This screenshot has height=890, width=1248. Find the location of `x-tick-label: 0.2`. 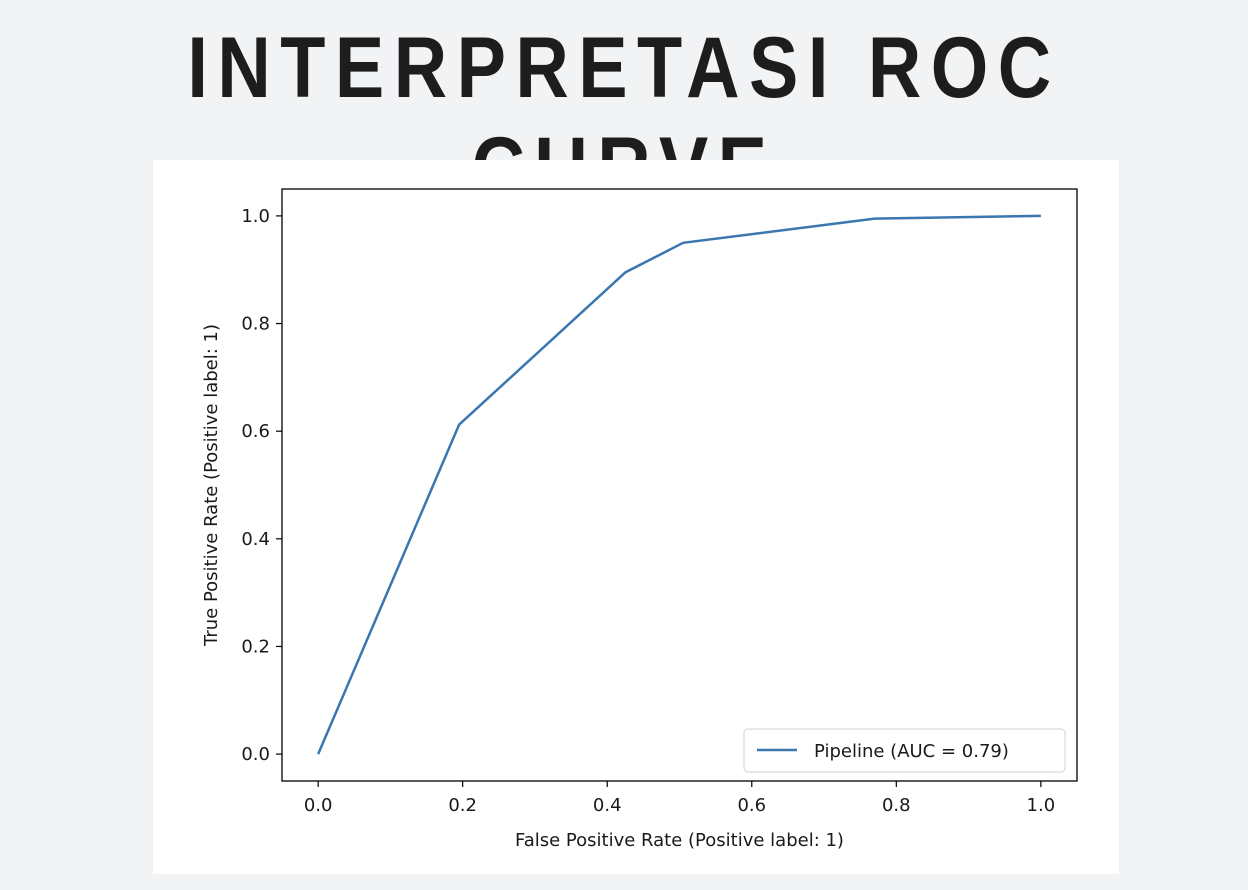

x-tick-label: 0.2 is located at coordinates (462, 805).